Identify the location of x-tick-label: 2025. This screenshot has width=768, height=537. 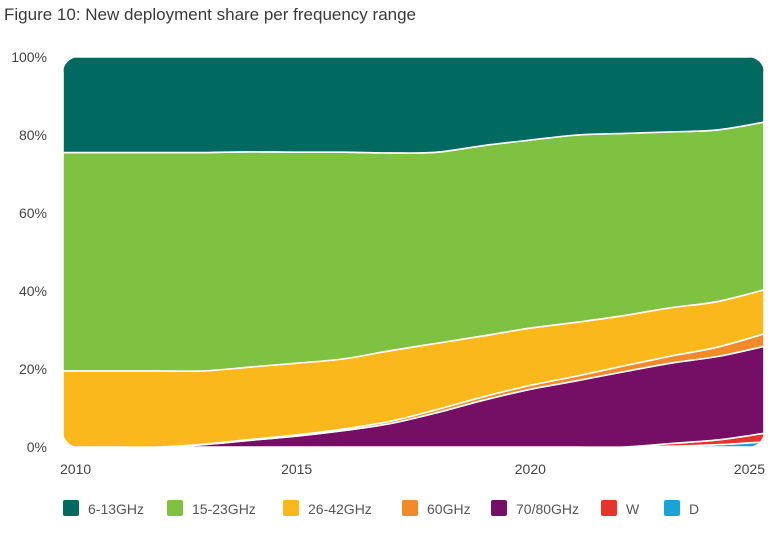
(749, 469).